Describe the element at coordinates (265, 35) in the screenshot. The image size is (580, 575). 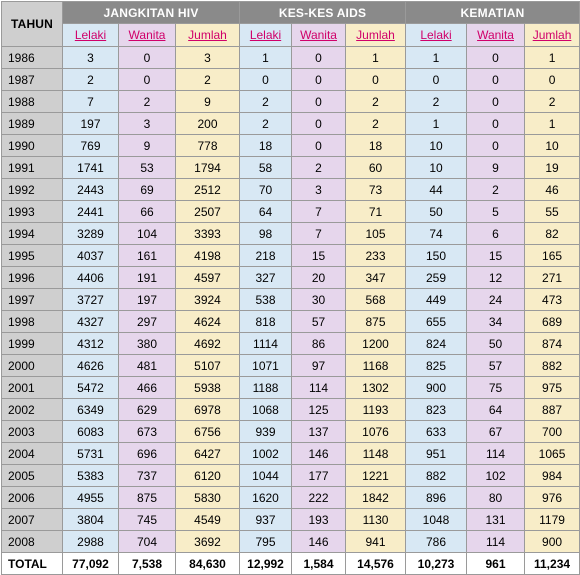
I see `subheader-label: Lelaki` at that location.